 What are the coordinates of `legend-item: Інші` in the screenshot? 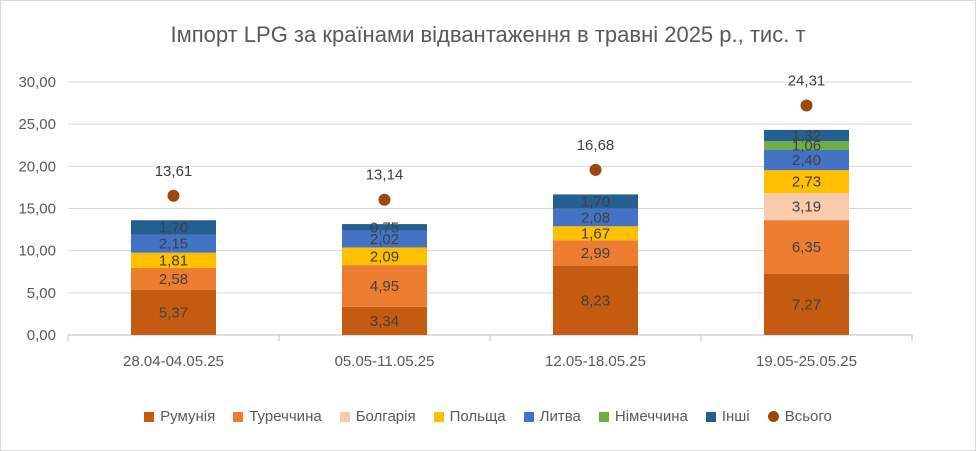 It's located at (727, 416).